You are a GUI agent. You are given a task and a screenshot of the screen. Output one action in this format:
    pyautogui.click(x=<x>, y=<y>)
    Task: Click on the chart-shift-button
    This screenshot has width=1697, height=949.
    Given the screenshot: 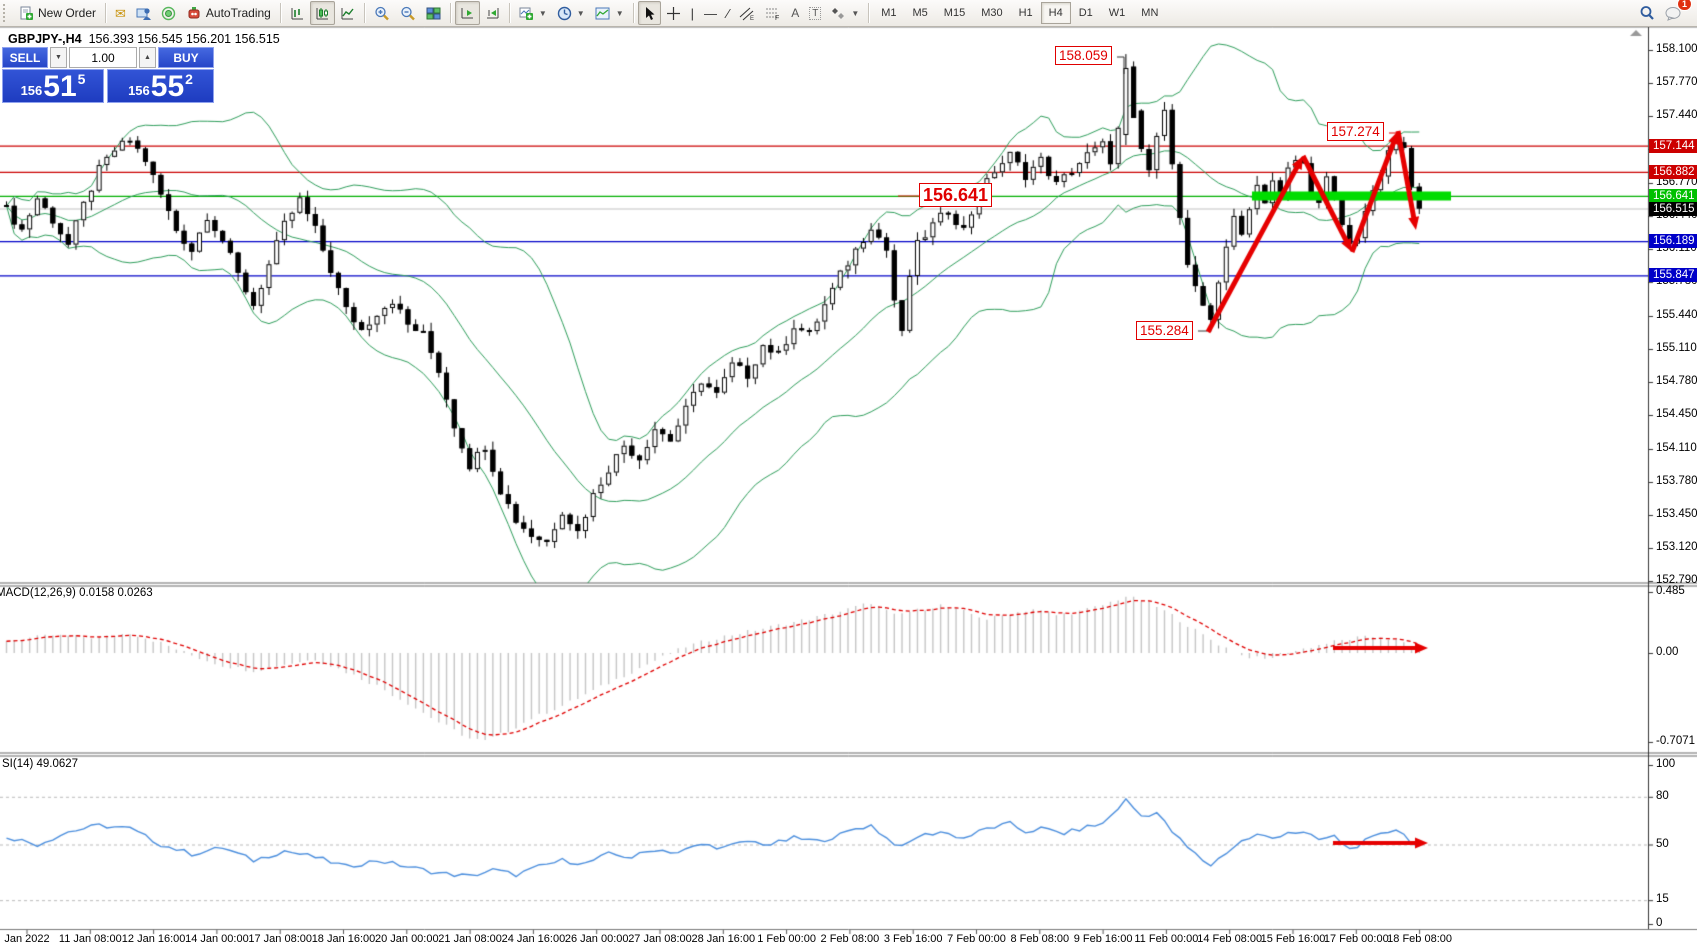 What is the action you would take?
    pyautogui.click(x=492, y=13)
    